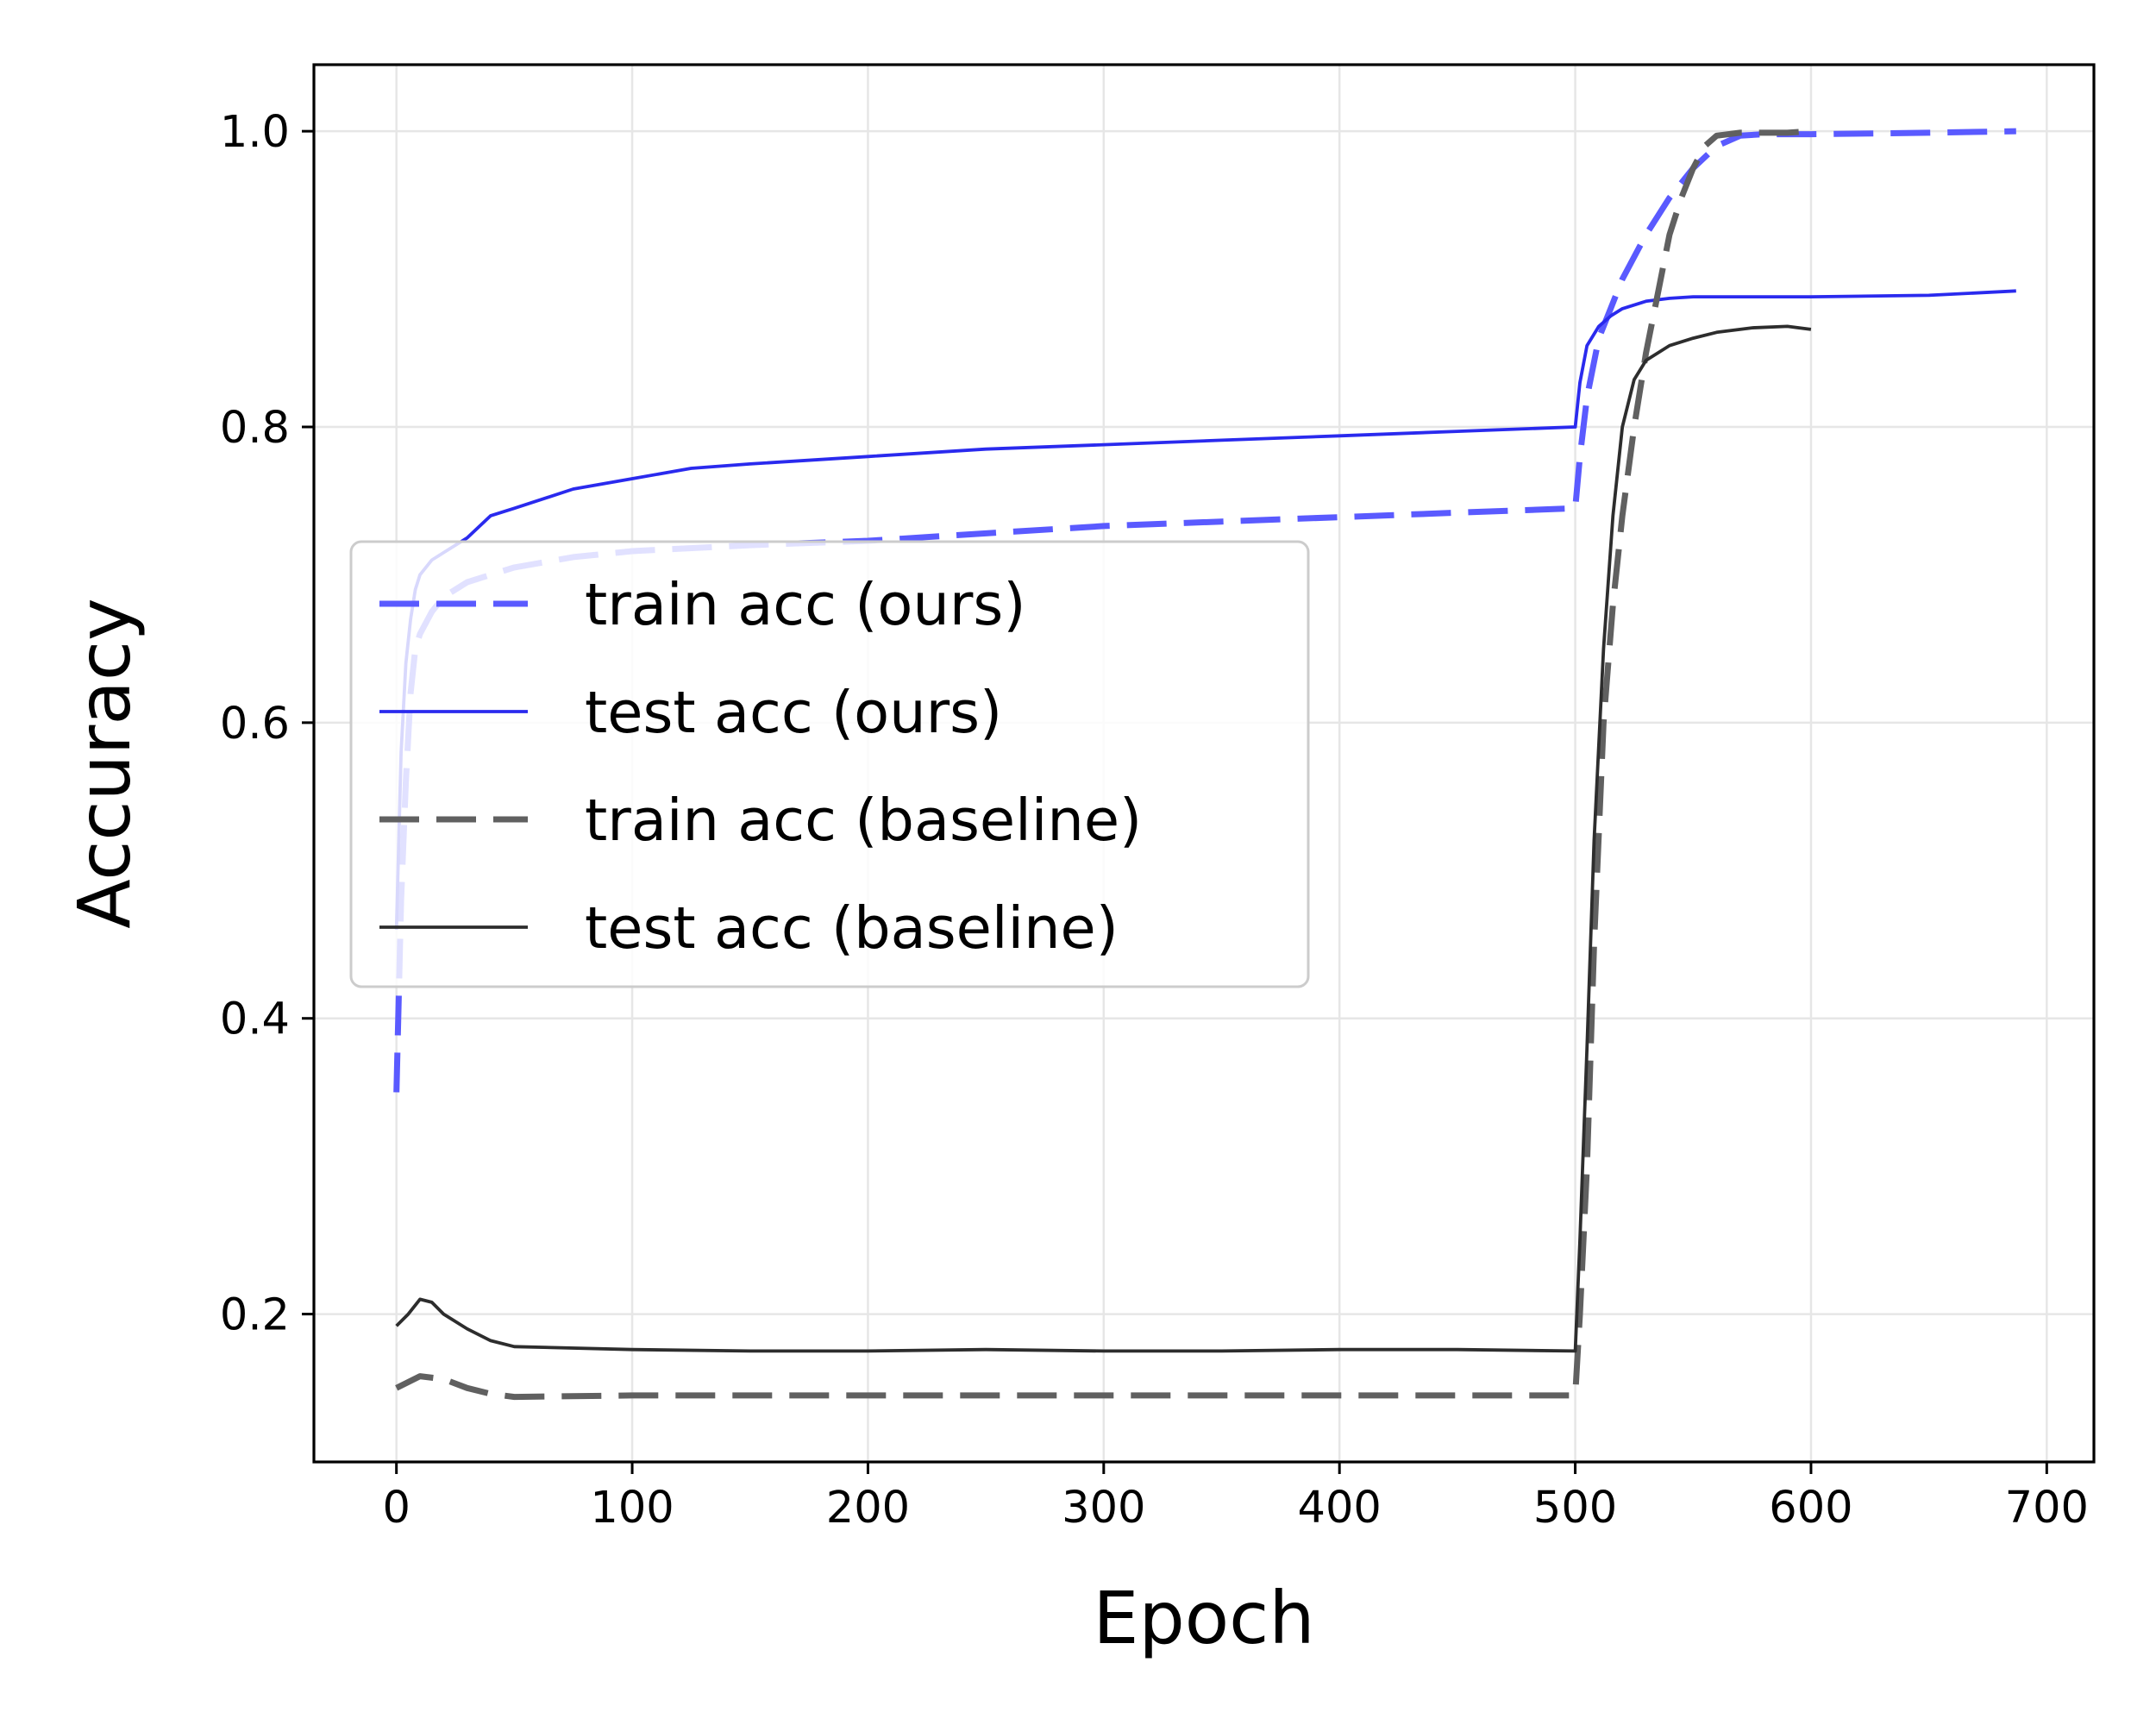 The width and height of the screenshot is (2156, 1725). Describe the element at coordinates (255, 724) in the screenshot. I see `y-tick-label-2: 0.6` at that location.